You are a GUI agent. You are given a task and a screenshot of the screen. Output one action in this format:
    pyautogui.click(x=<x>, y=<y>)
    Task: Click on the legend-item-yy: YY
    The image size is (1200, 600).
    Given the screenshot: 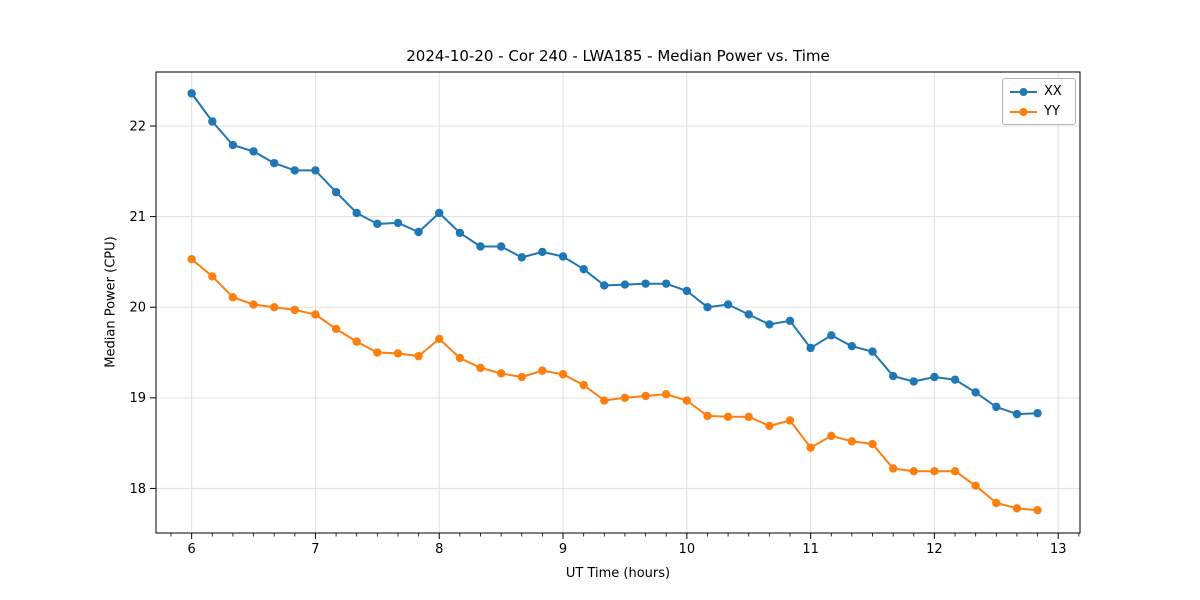 What is the action you would take?
    pyautogui.click(x=1039, y=111)
    